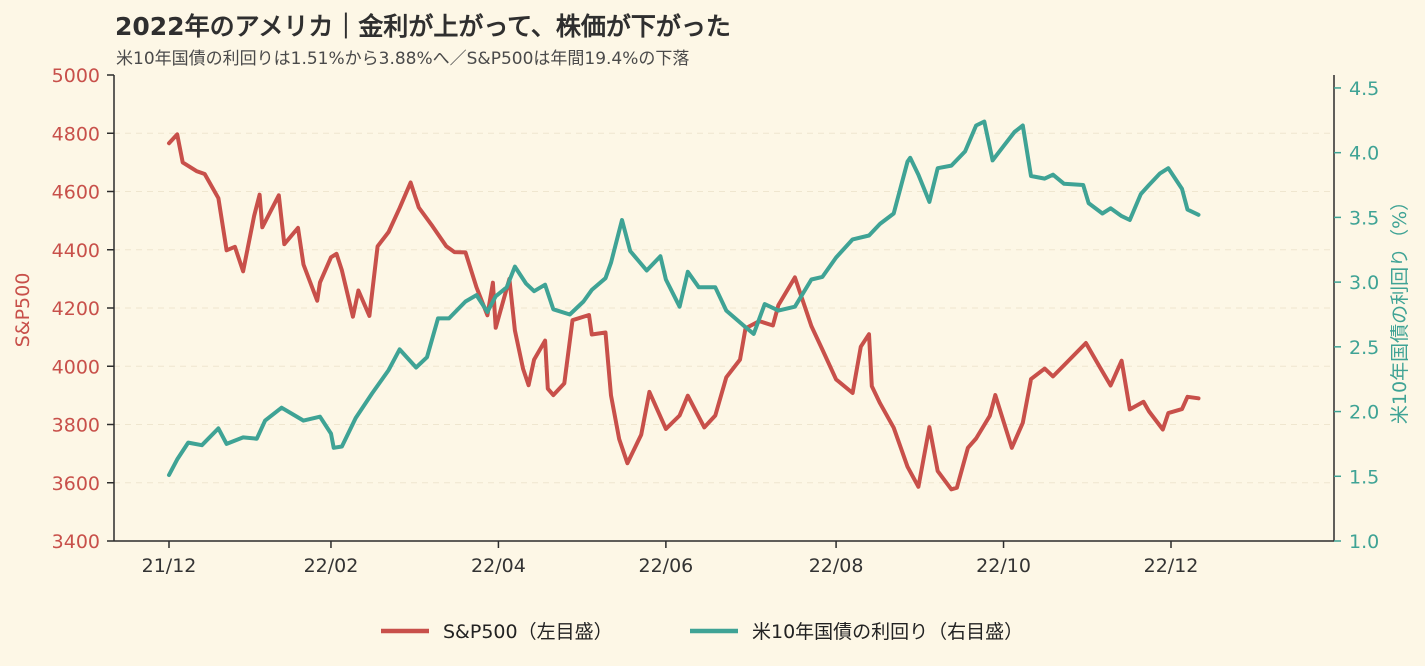  I want to click on right-tick-label: 4.0, so click(1364, 154).